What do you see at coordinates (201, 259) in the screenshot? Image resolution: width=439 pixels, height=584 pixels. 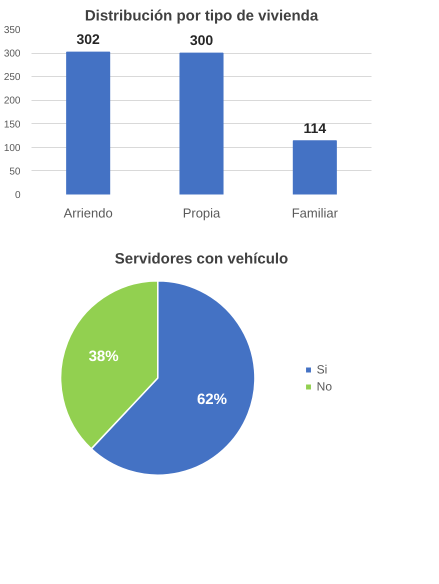 I see `chart-title: Servidores con vehículo` at bounding box center [201, 259].